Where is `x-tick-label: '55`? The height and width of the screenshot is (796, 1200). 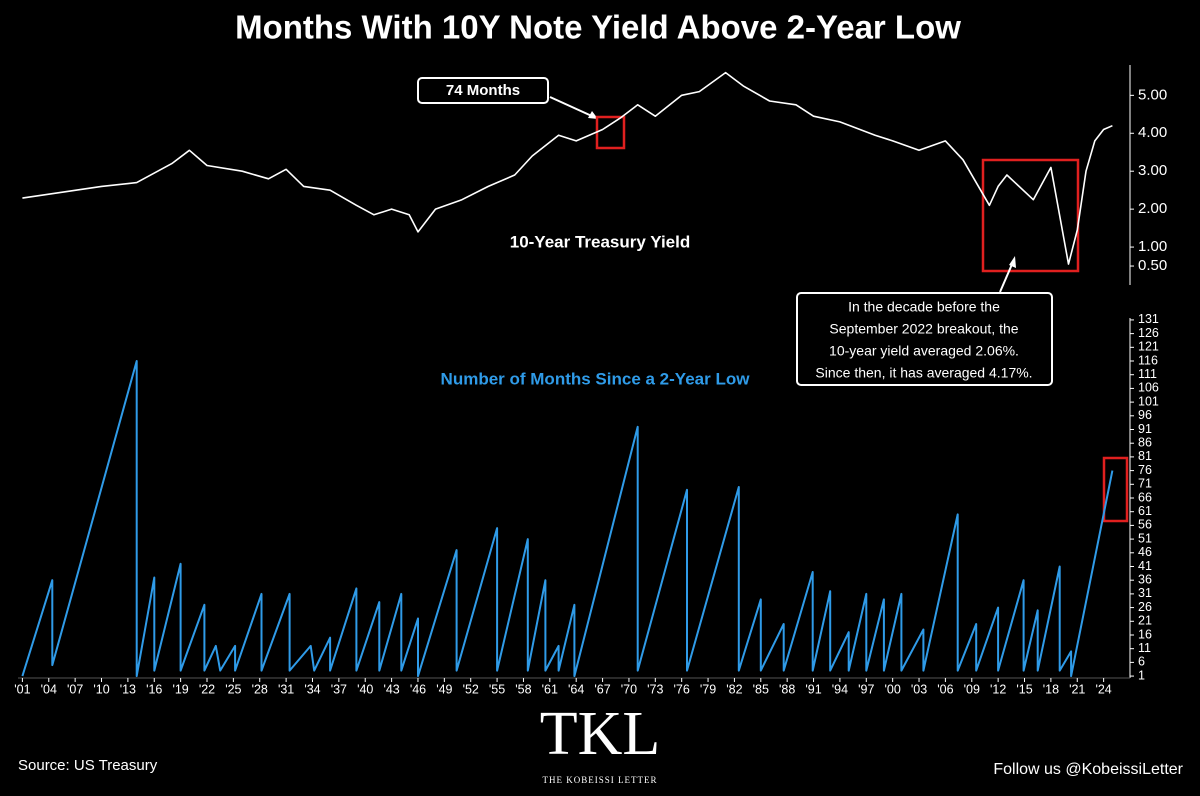 x-tick-label: '55 is located at coordinates (497, 689).